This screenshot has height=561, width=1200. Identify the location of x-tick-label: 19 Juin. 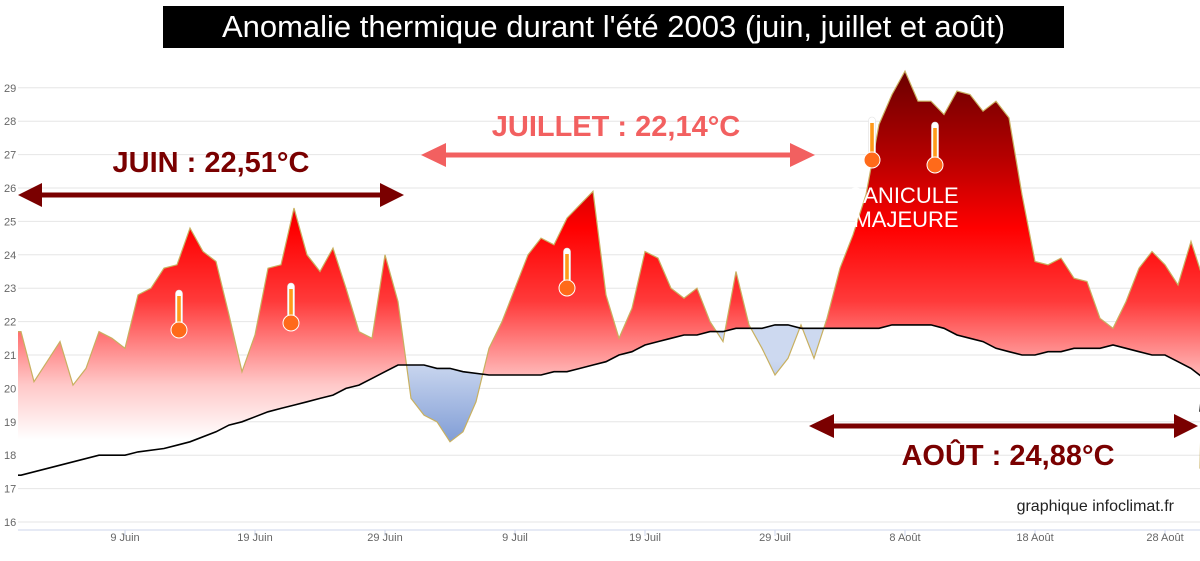
(254, 538).